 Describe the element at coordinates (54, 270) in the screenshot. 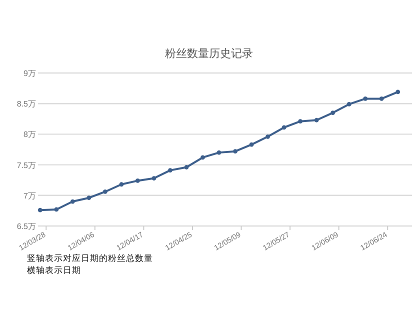

I see `text: 横轴表示日期` at that location.